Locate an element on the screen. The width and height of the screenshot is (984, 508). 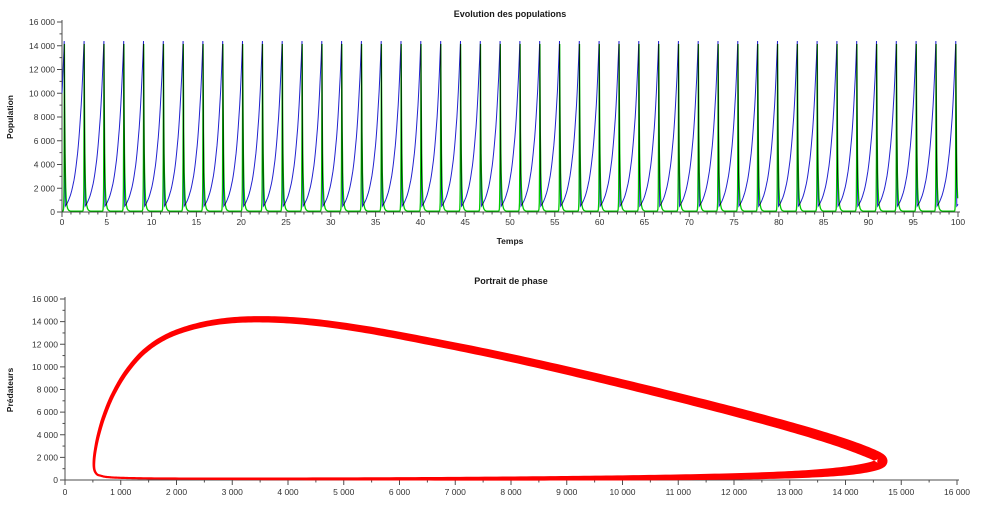
x-tick-label: 15 is located at coordinates (197, 222).